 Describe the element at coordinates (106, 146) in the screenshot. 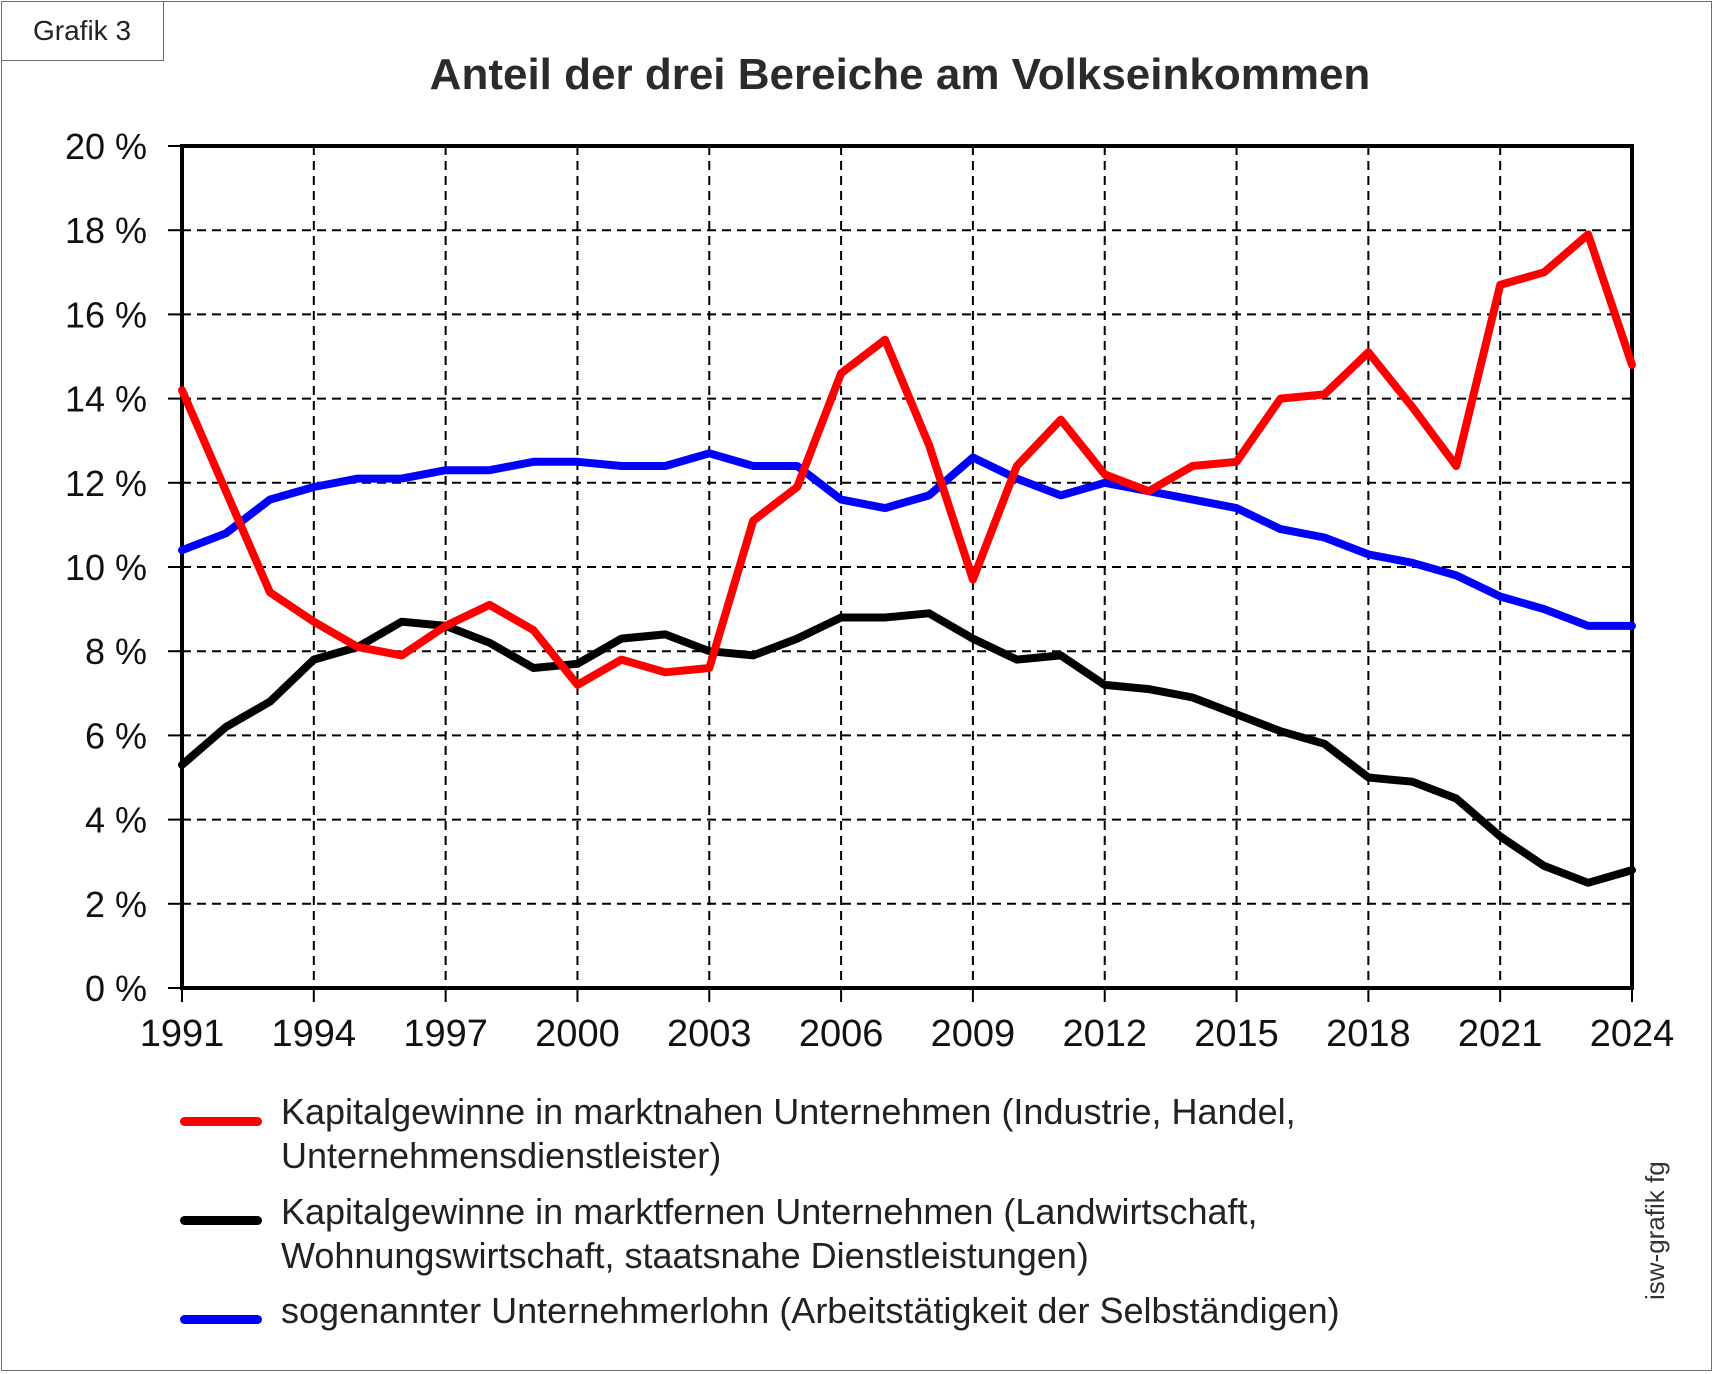

I see `y-tick-label: 20 %` at that location.